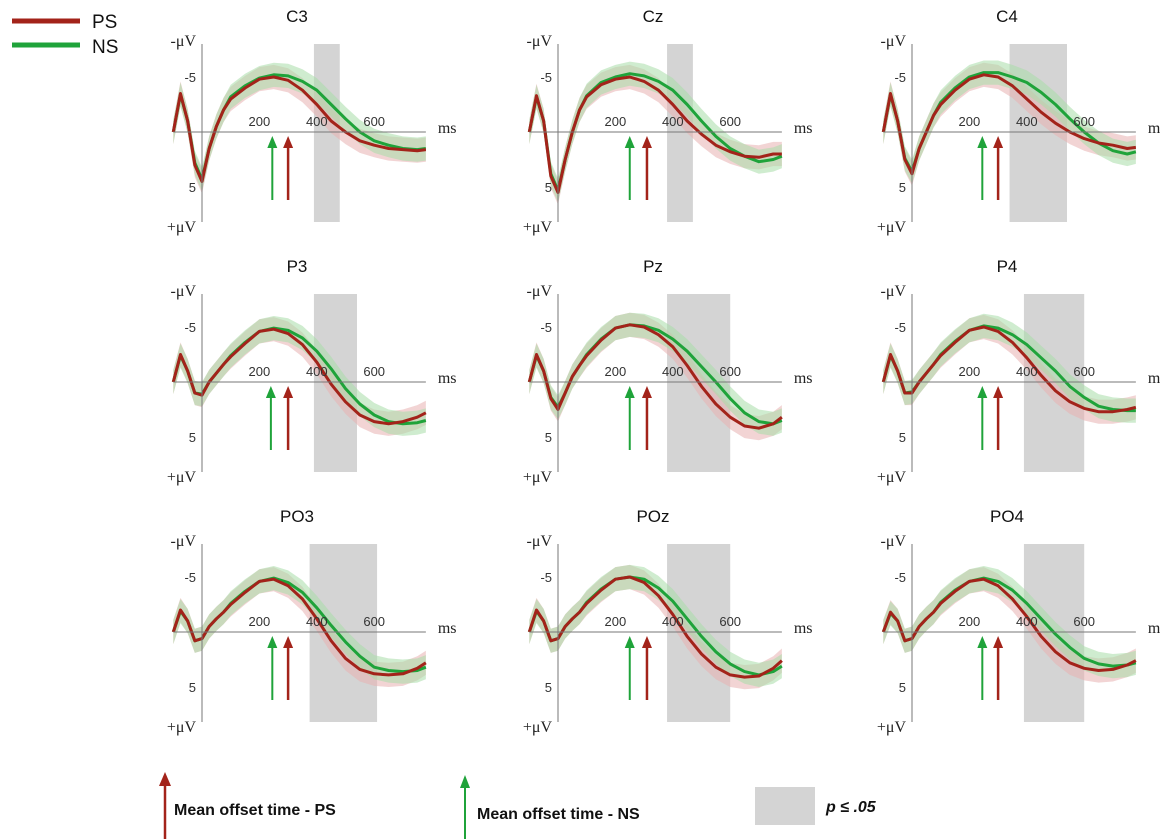 This screenshot has height=839, width=1160. I want to click on panel-po4: PO4 -μV +μV -5 5 200 400 600 ms, so click(1018, 621).